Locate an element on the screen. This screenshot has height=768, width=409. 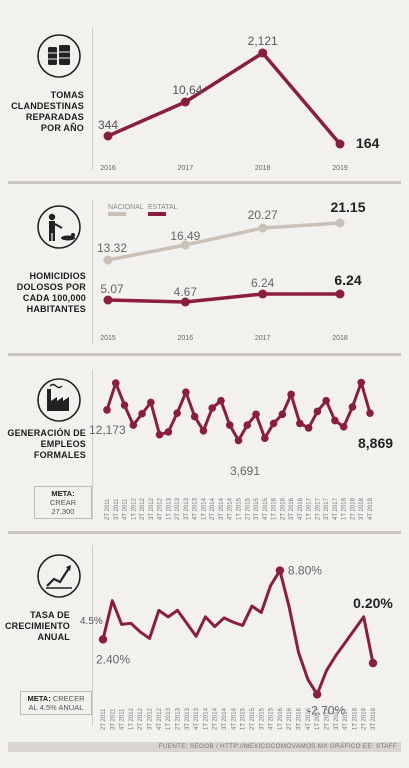
x-tick-label: 3T 2011 is located at coordinates (113, 719).